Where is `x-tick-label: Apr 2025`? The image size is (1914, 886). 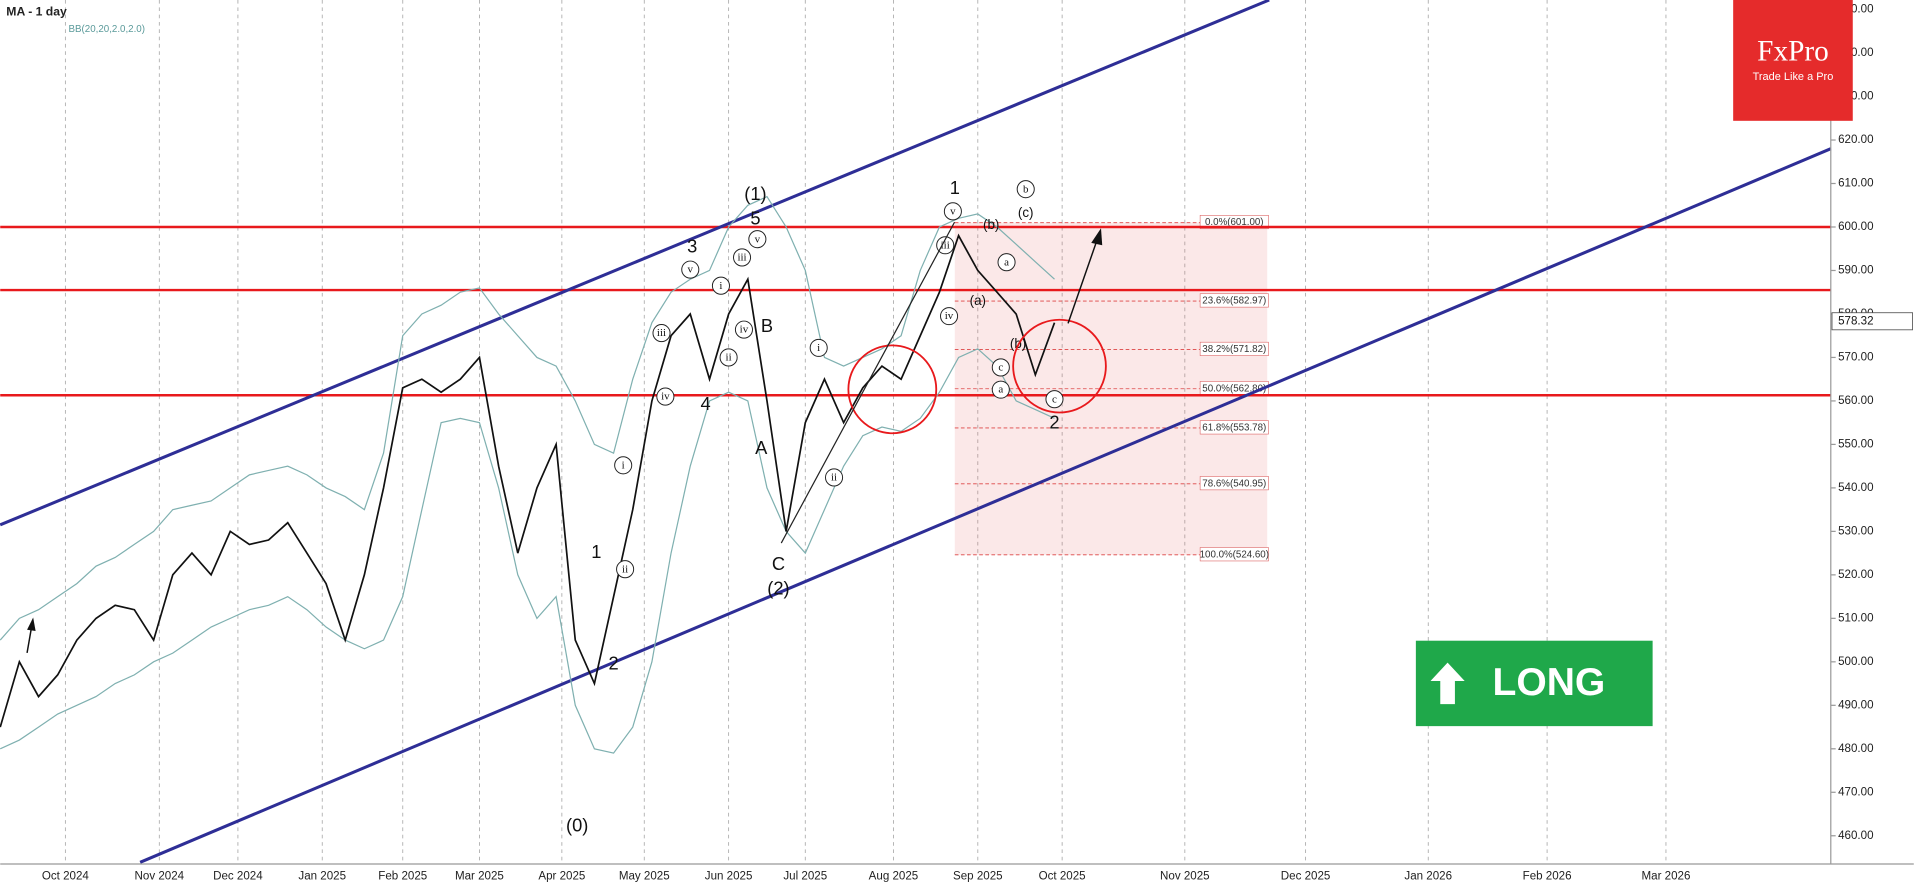
x-tick-label: Apr 2025 is located at coordinates (561, 876).